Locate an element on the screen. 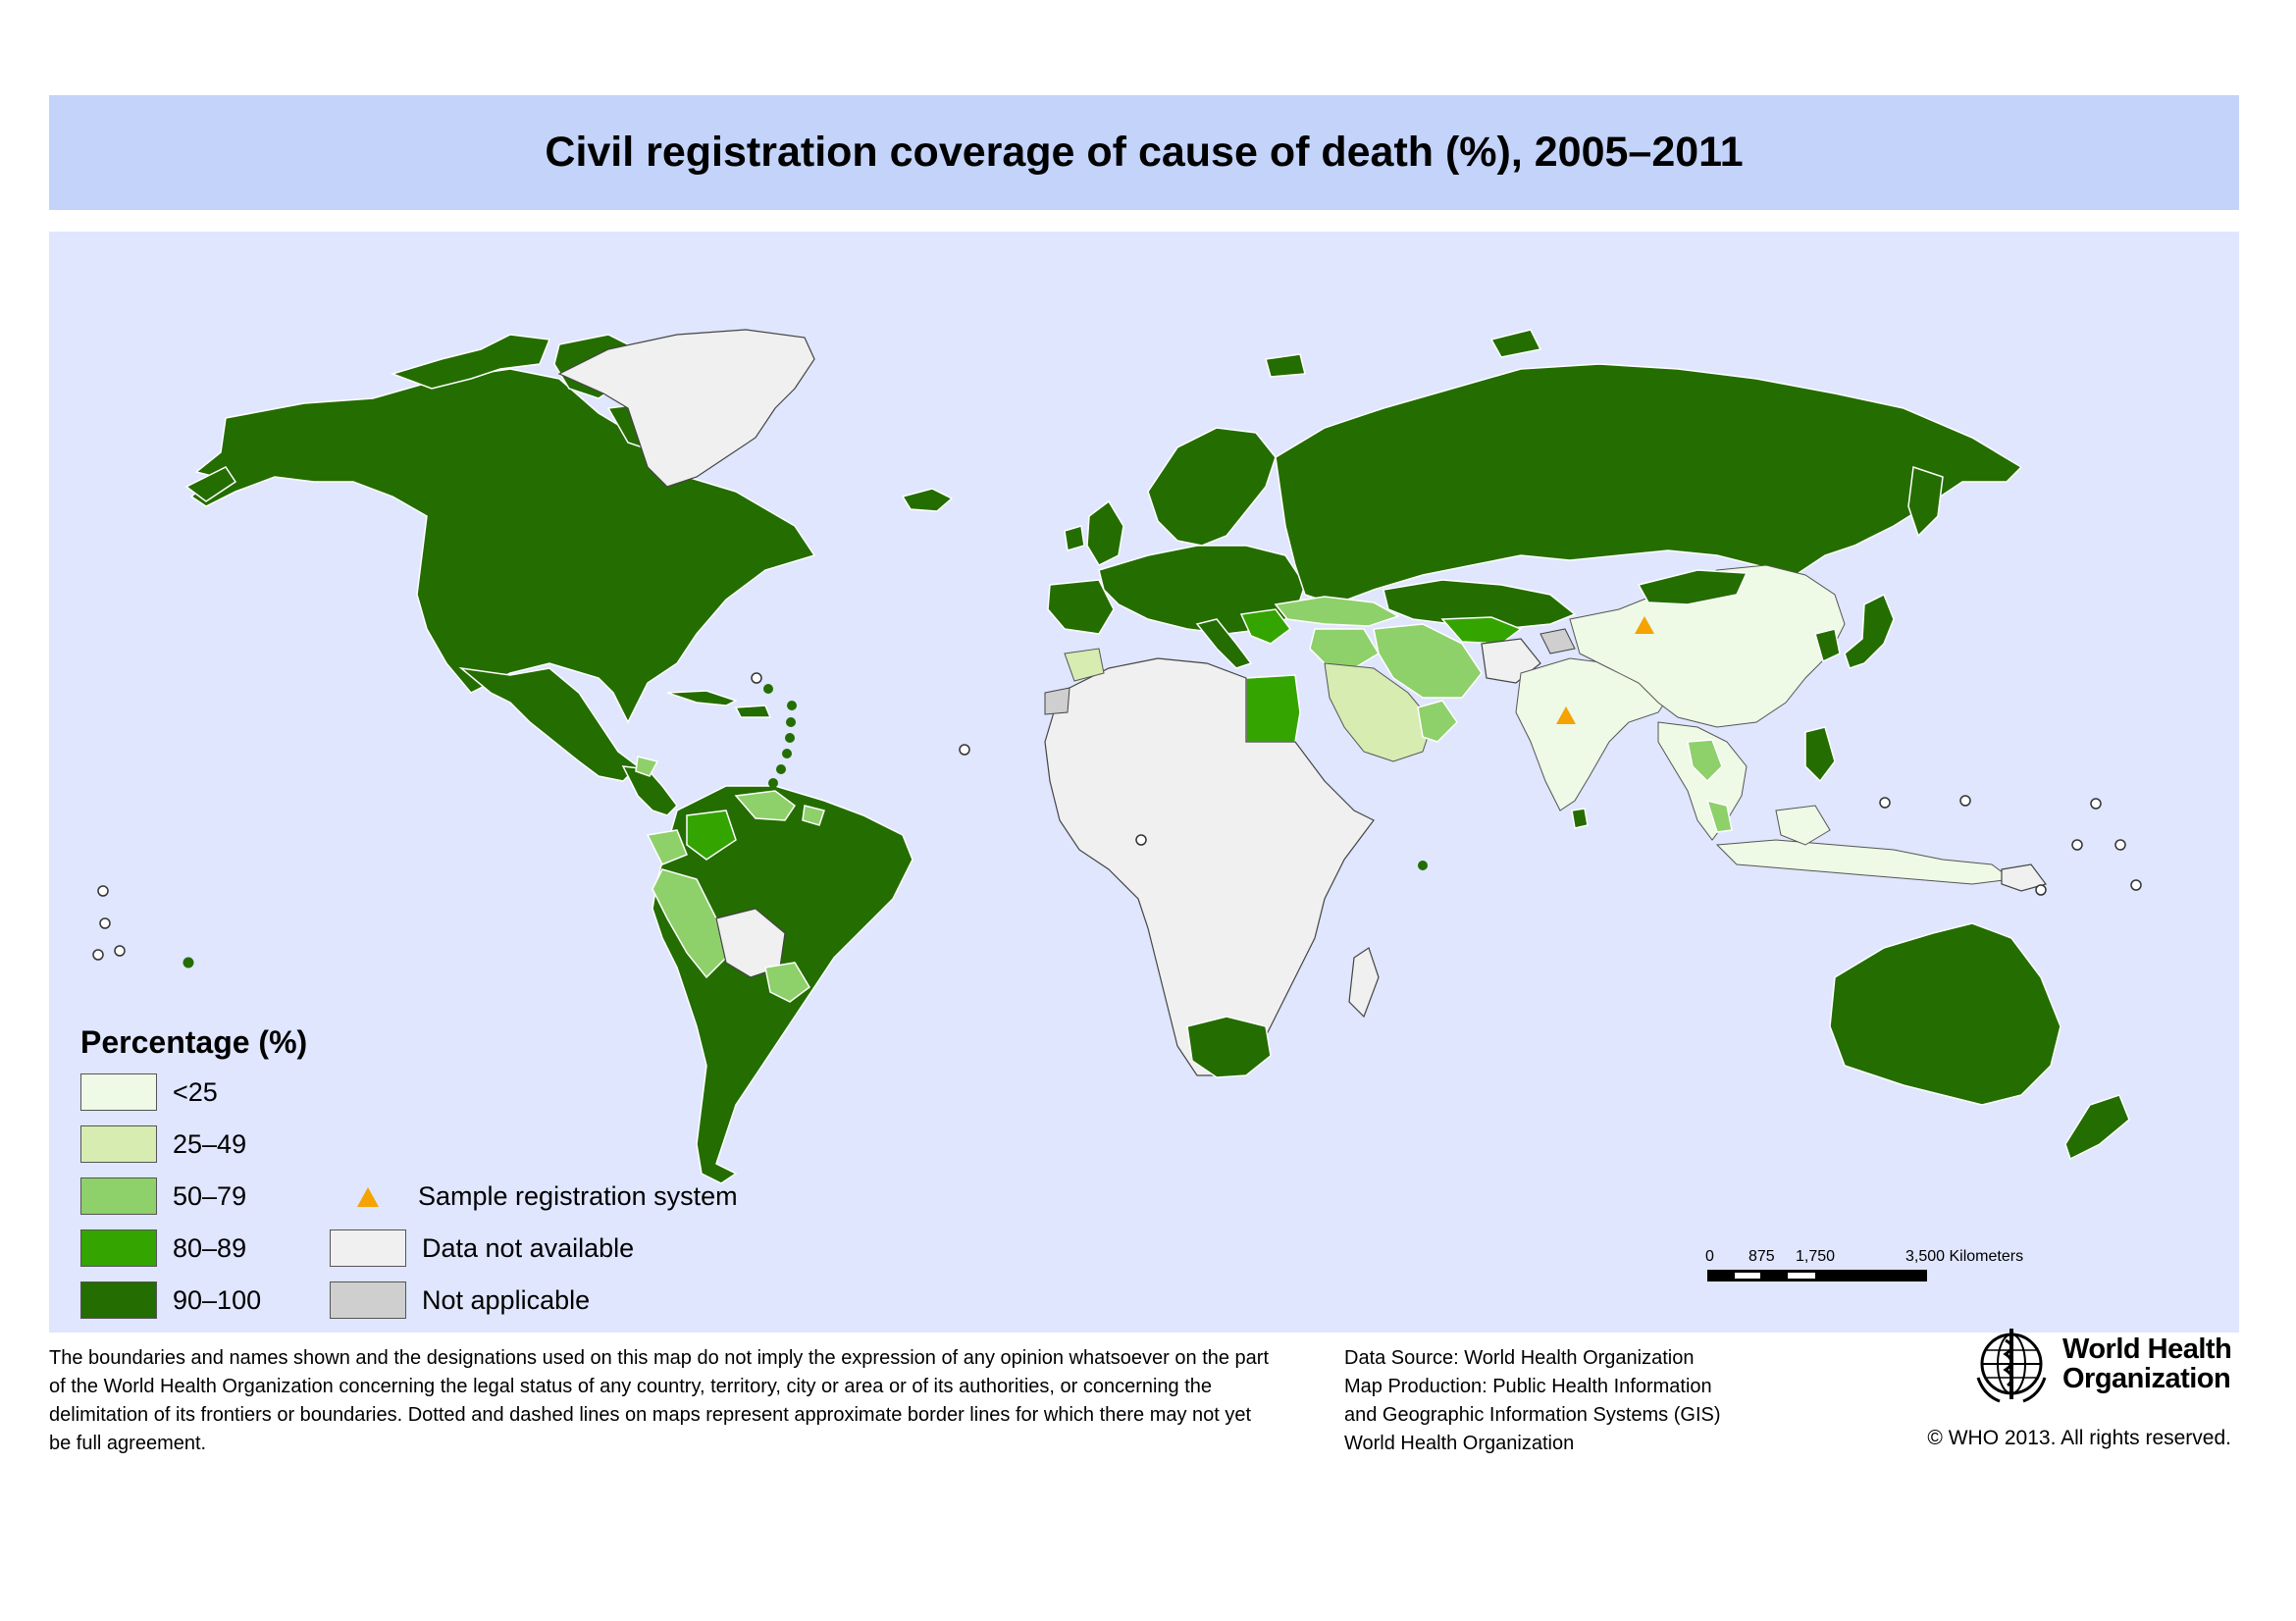 The width and height of the screenshot is (2296, 1621). scale-tick: 875 is located at coordinates (1761, 1256).